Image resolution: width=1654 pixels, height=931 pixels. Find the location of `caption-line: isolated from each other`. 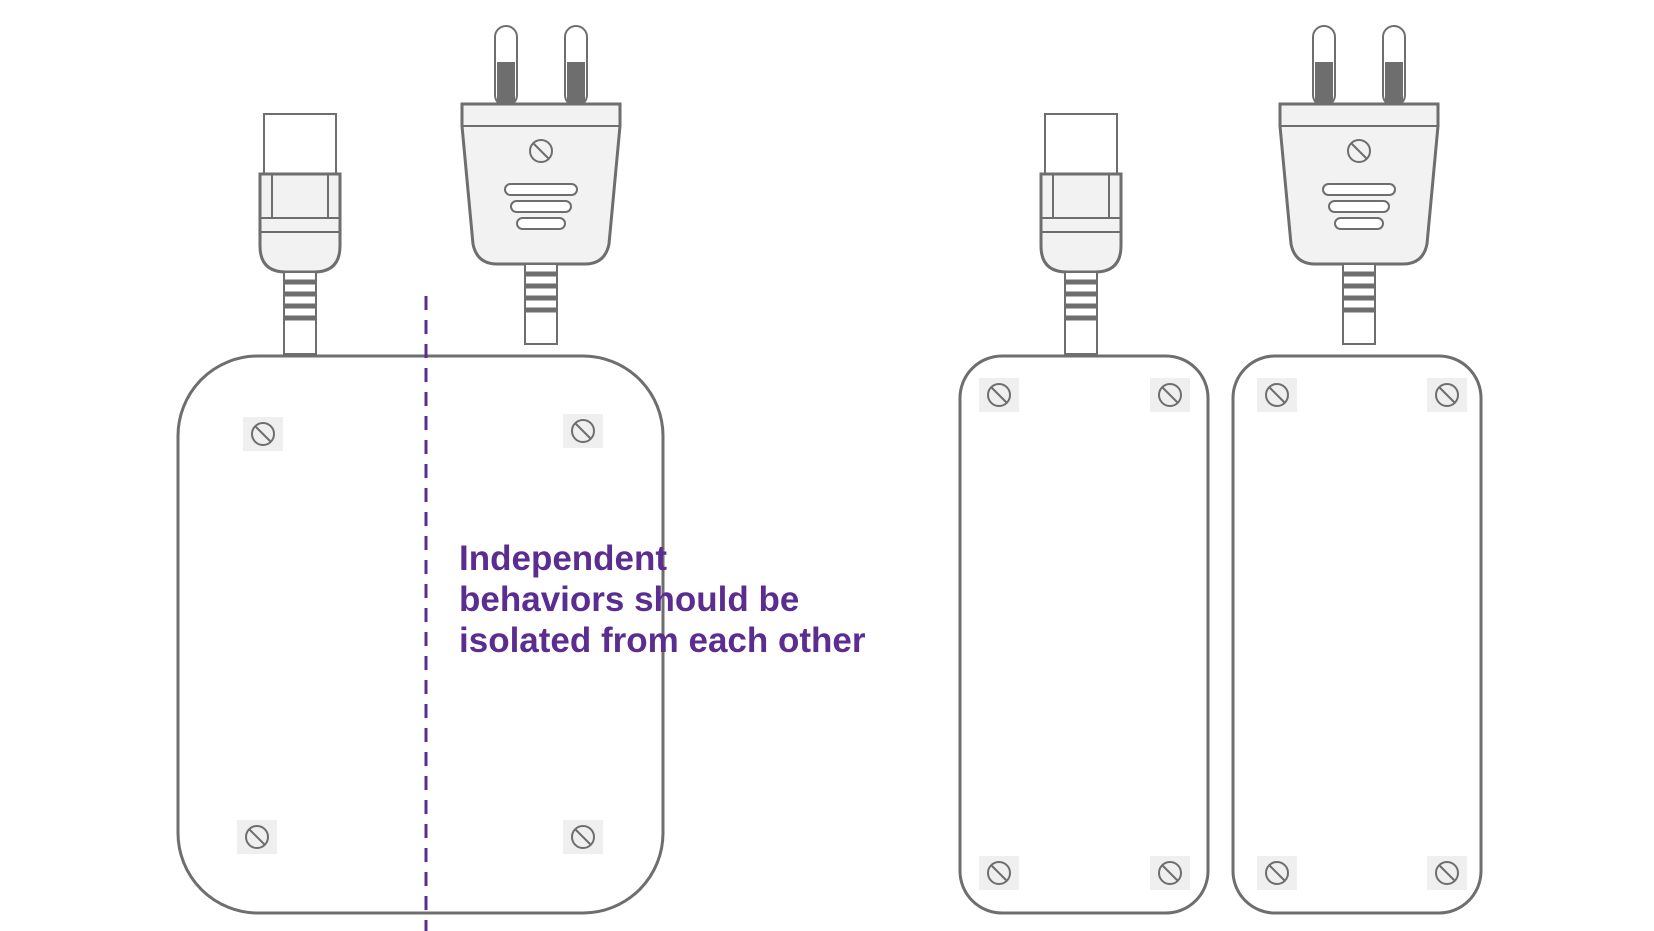

caption-line: isolated from each other is located at coordinates (662, 640).